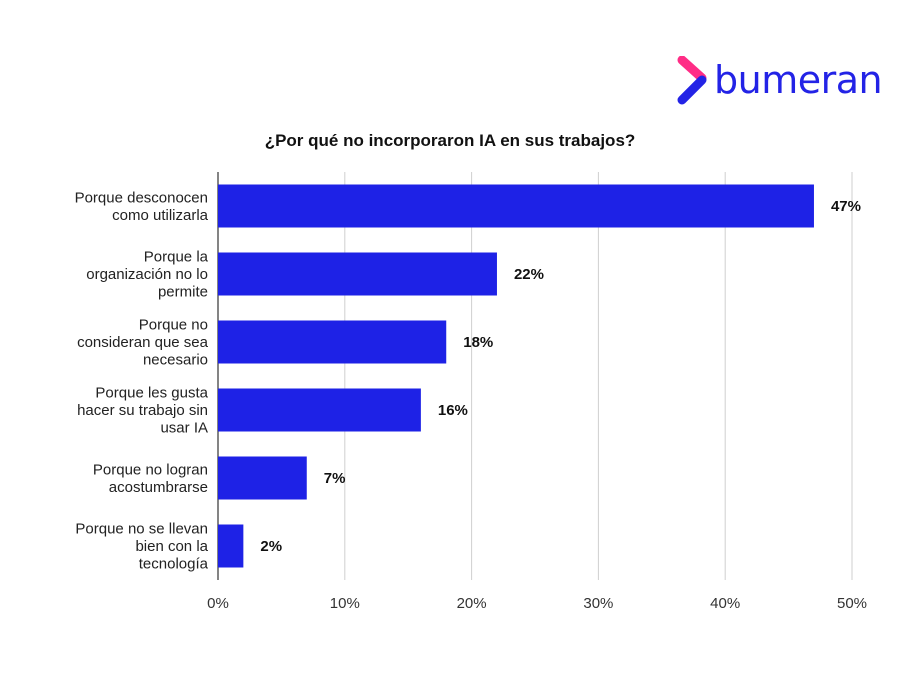 The width and height of the screenshot is (900, 700). I want to click on category-label: Porque no logran acostumbrarse, so click(150, 478).